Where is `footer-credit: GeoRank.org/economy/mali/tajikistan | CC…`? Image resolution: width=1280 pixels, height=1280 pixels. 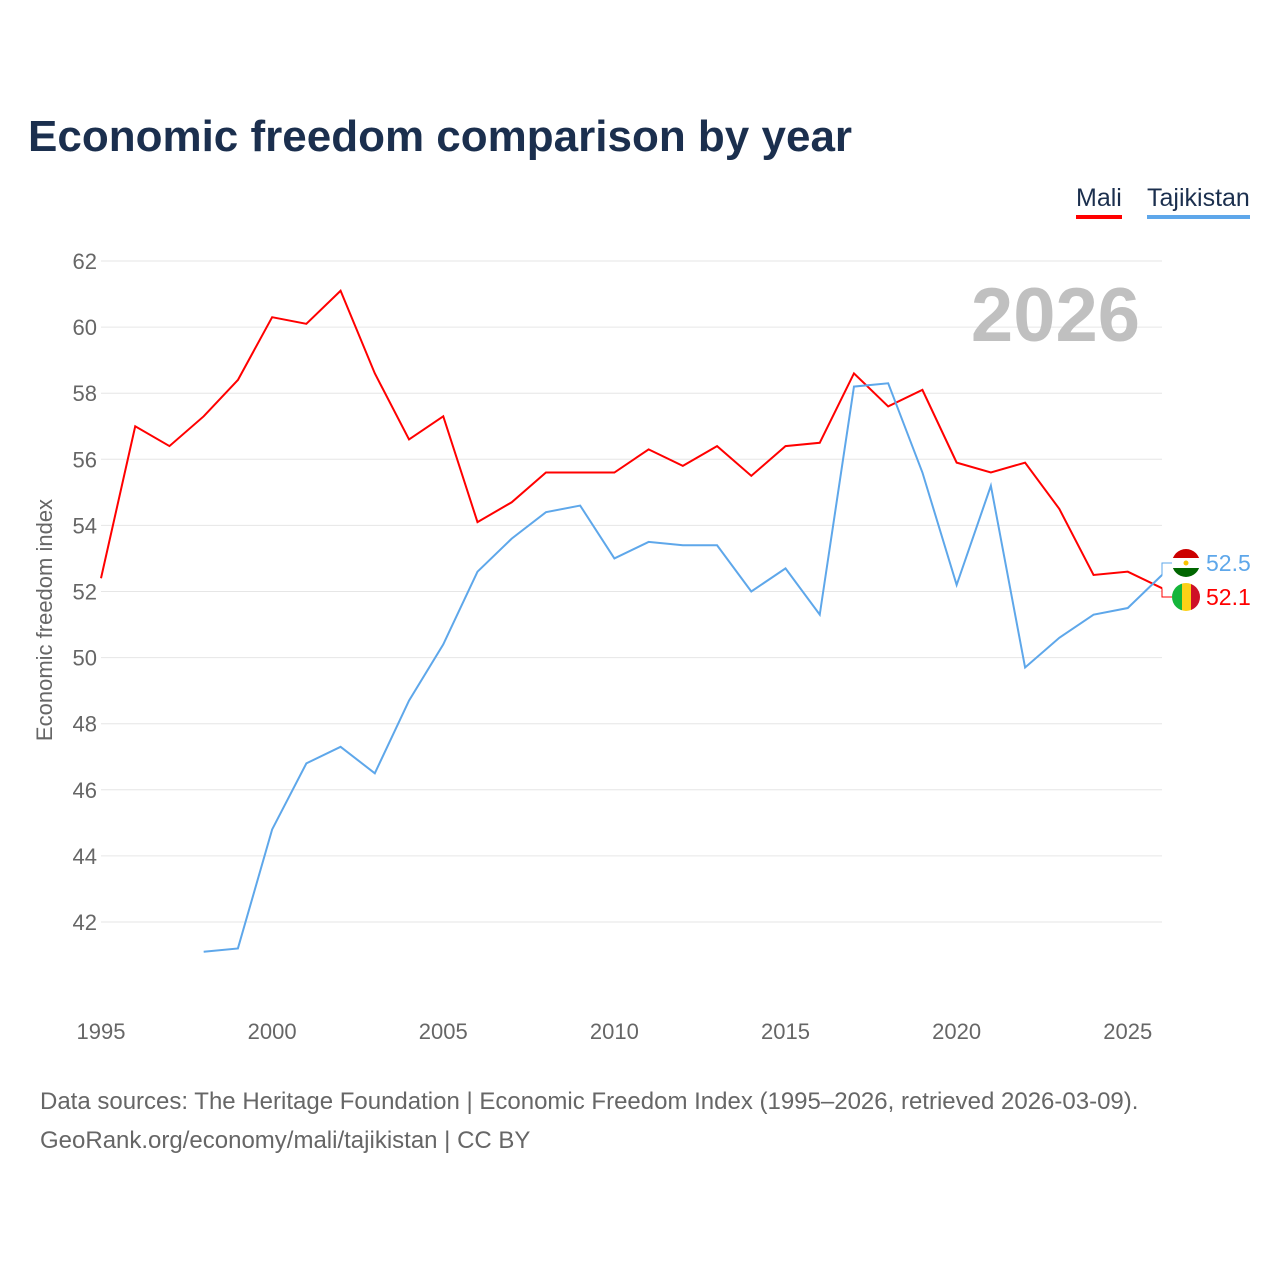
footer-credit: GeoRank.org/economy/mali/tajikistan | CC… is located at coordinates (285, 1140).